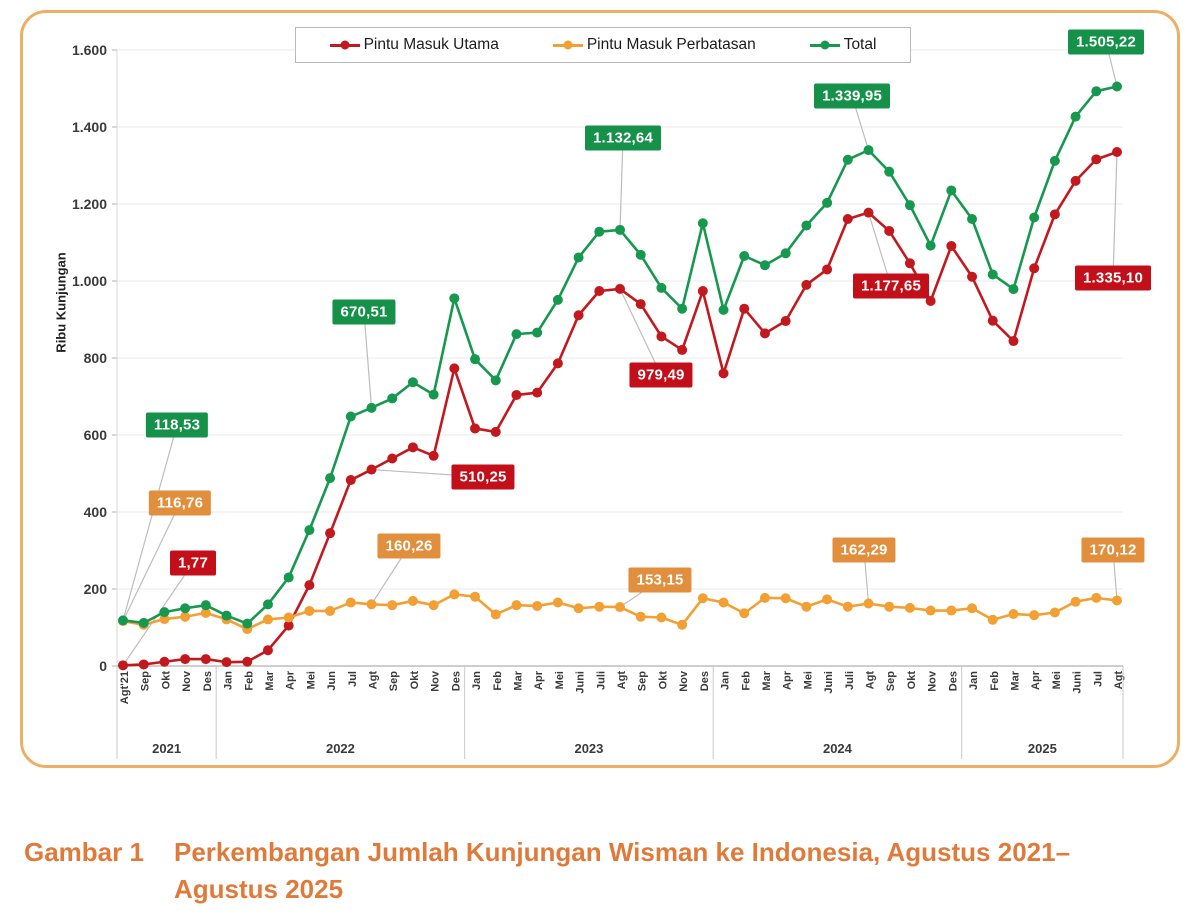  What do you see at coordinates (89, 204) in the screenshot?
I see `y-tick-label: 1.200` at bounding box center [89, 204].